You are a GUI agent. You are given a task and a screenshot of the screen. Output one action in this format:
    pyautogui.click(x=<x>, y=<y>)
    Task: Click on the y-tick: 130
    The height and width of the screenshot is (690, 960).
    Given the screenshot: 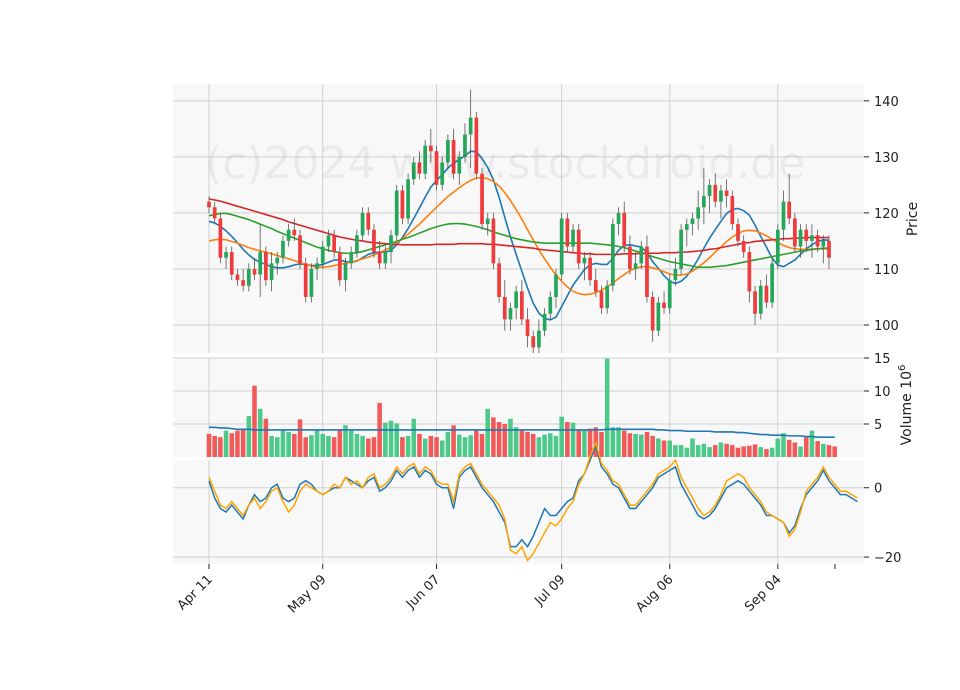 What is the action you would take?
    pyautogui.click(x=881, y=158)
    